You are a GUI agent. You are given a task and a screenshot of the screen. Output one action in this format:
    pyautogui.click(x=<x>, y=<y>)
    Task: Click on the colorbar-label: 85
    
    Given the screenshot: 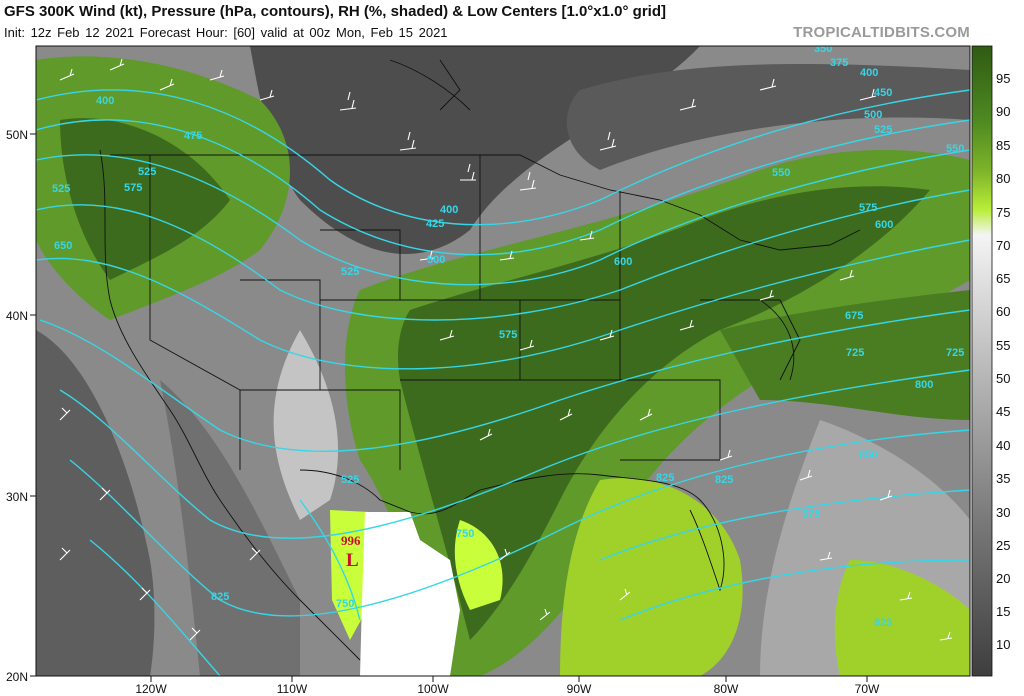 What is the action you would take?
    pyautogui.click(x=1003, y=145)
    